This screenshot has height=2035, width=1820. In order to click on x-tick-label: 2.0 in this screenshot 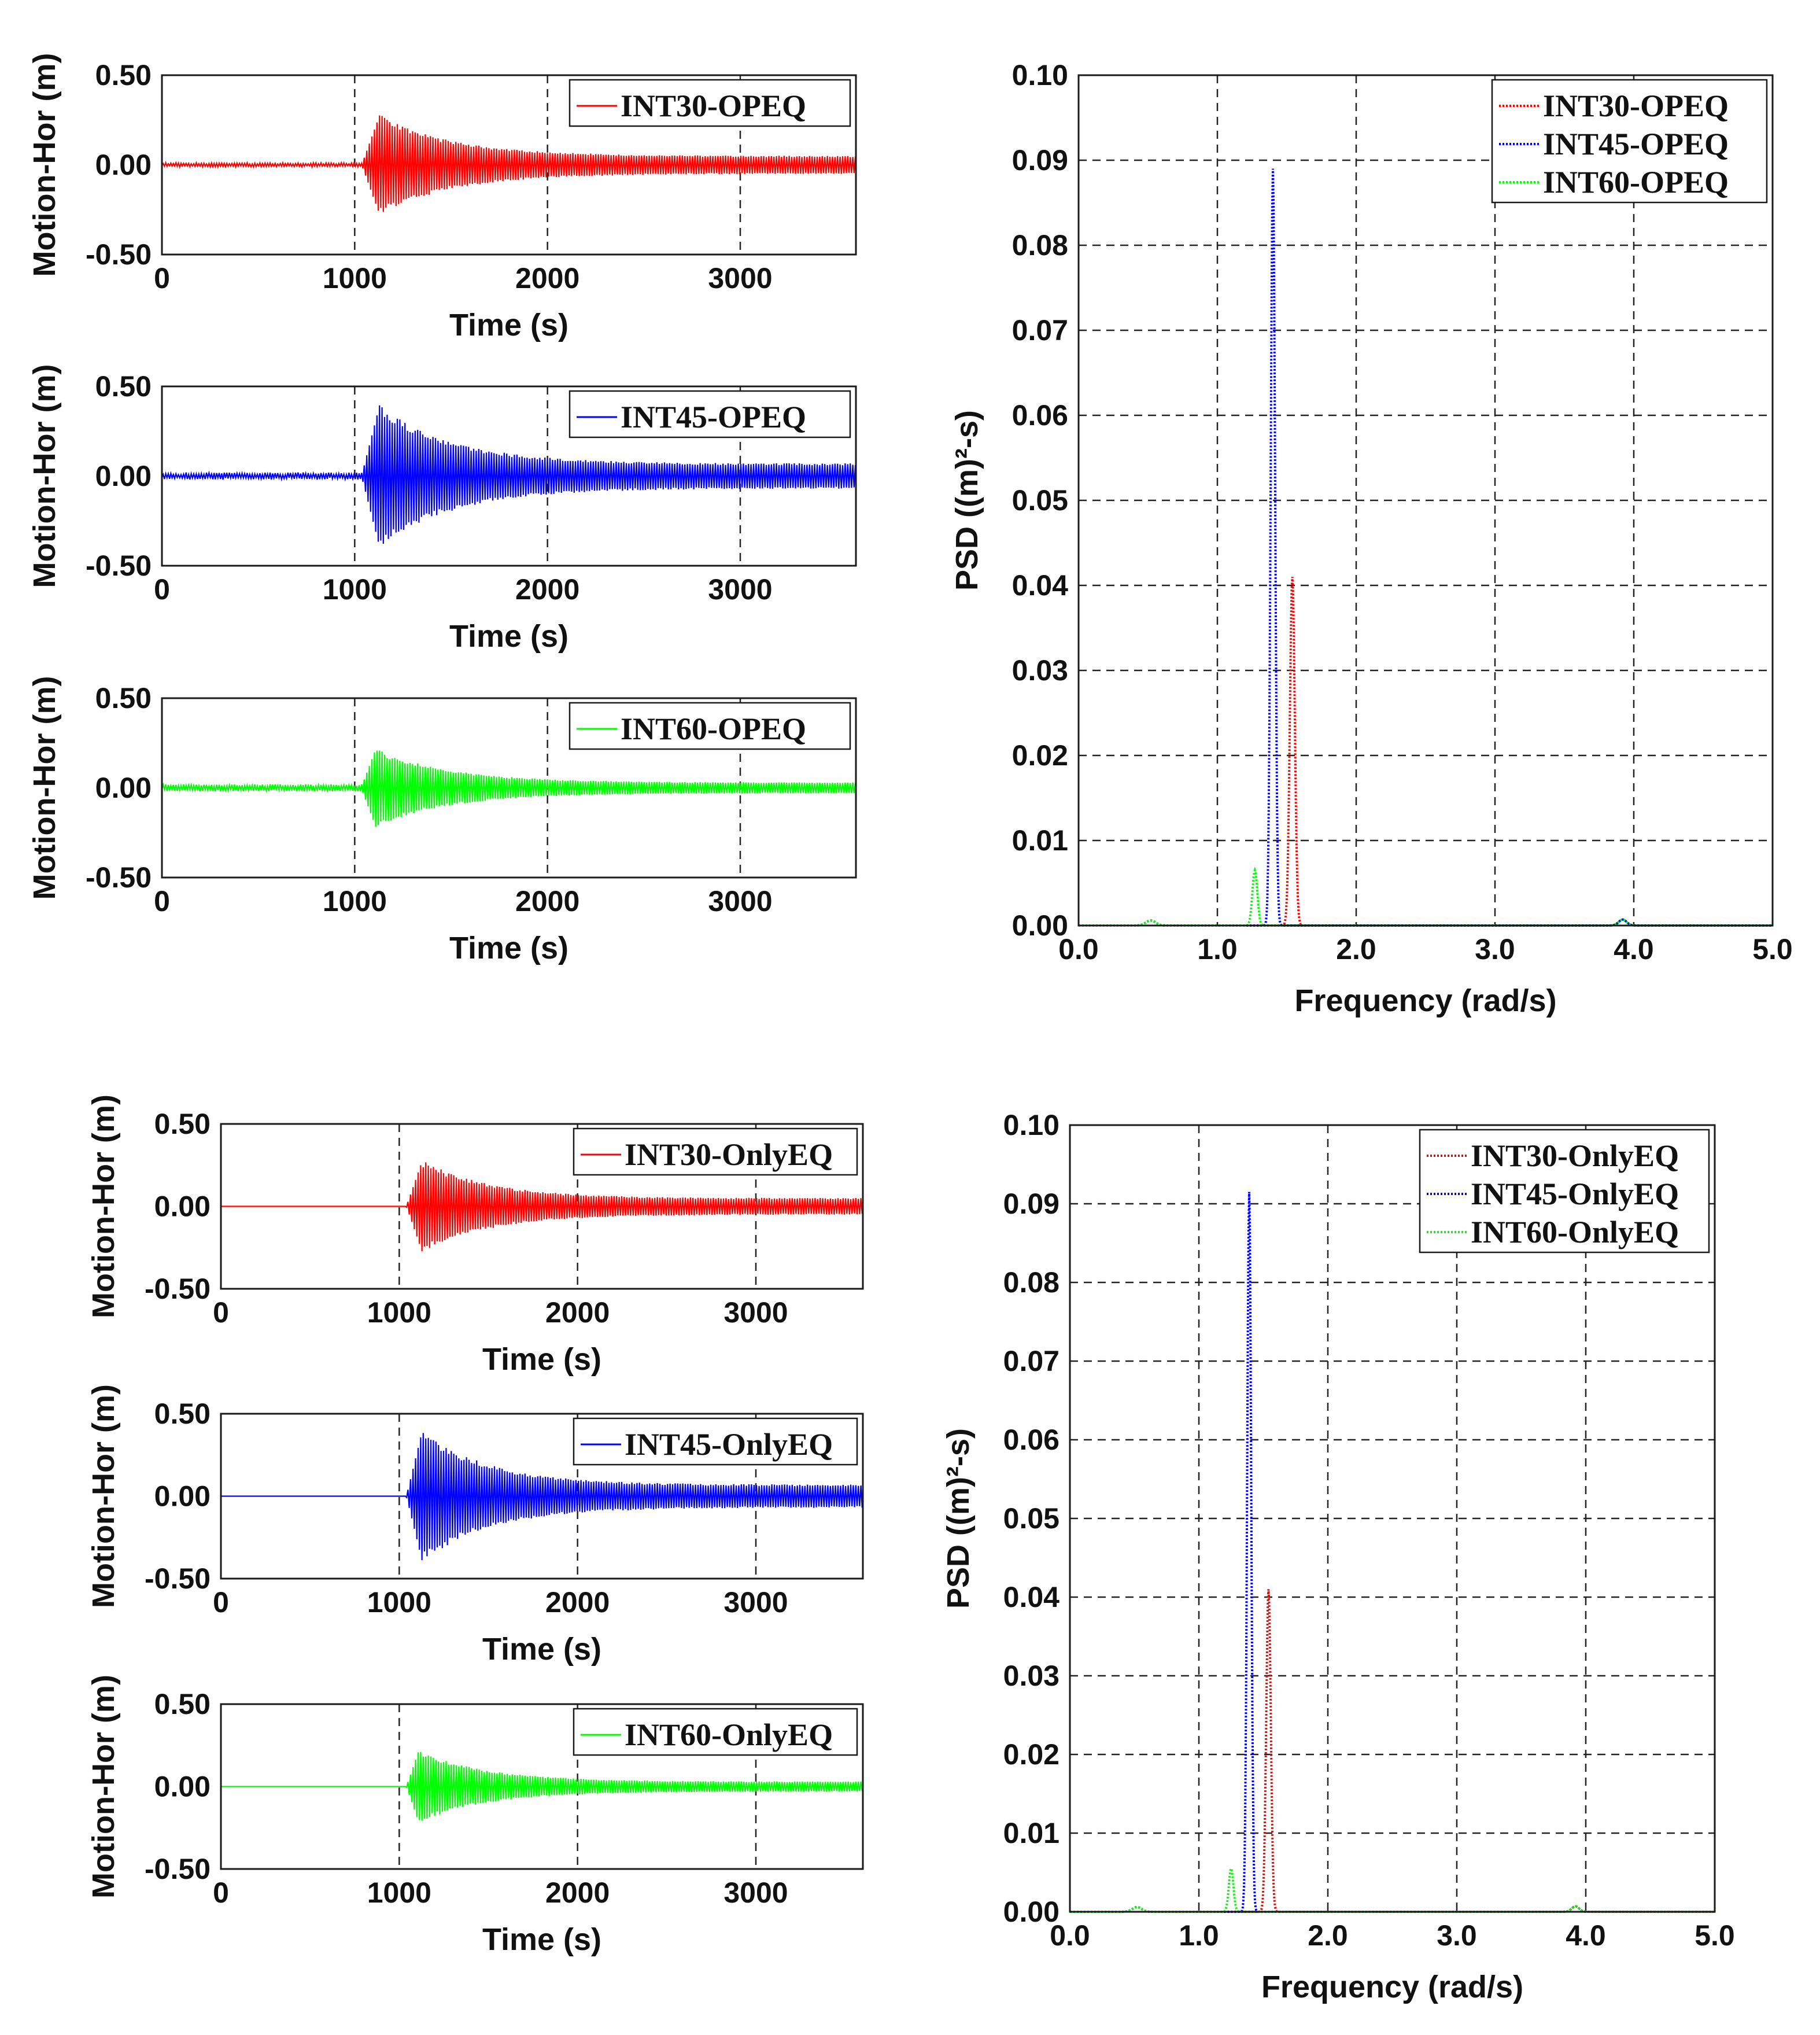, I will do `click(1328, 1935)`.